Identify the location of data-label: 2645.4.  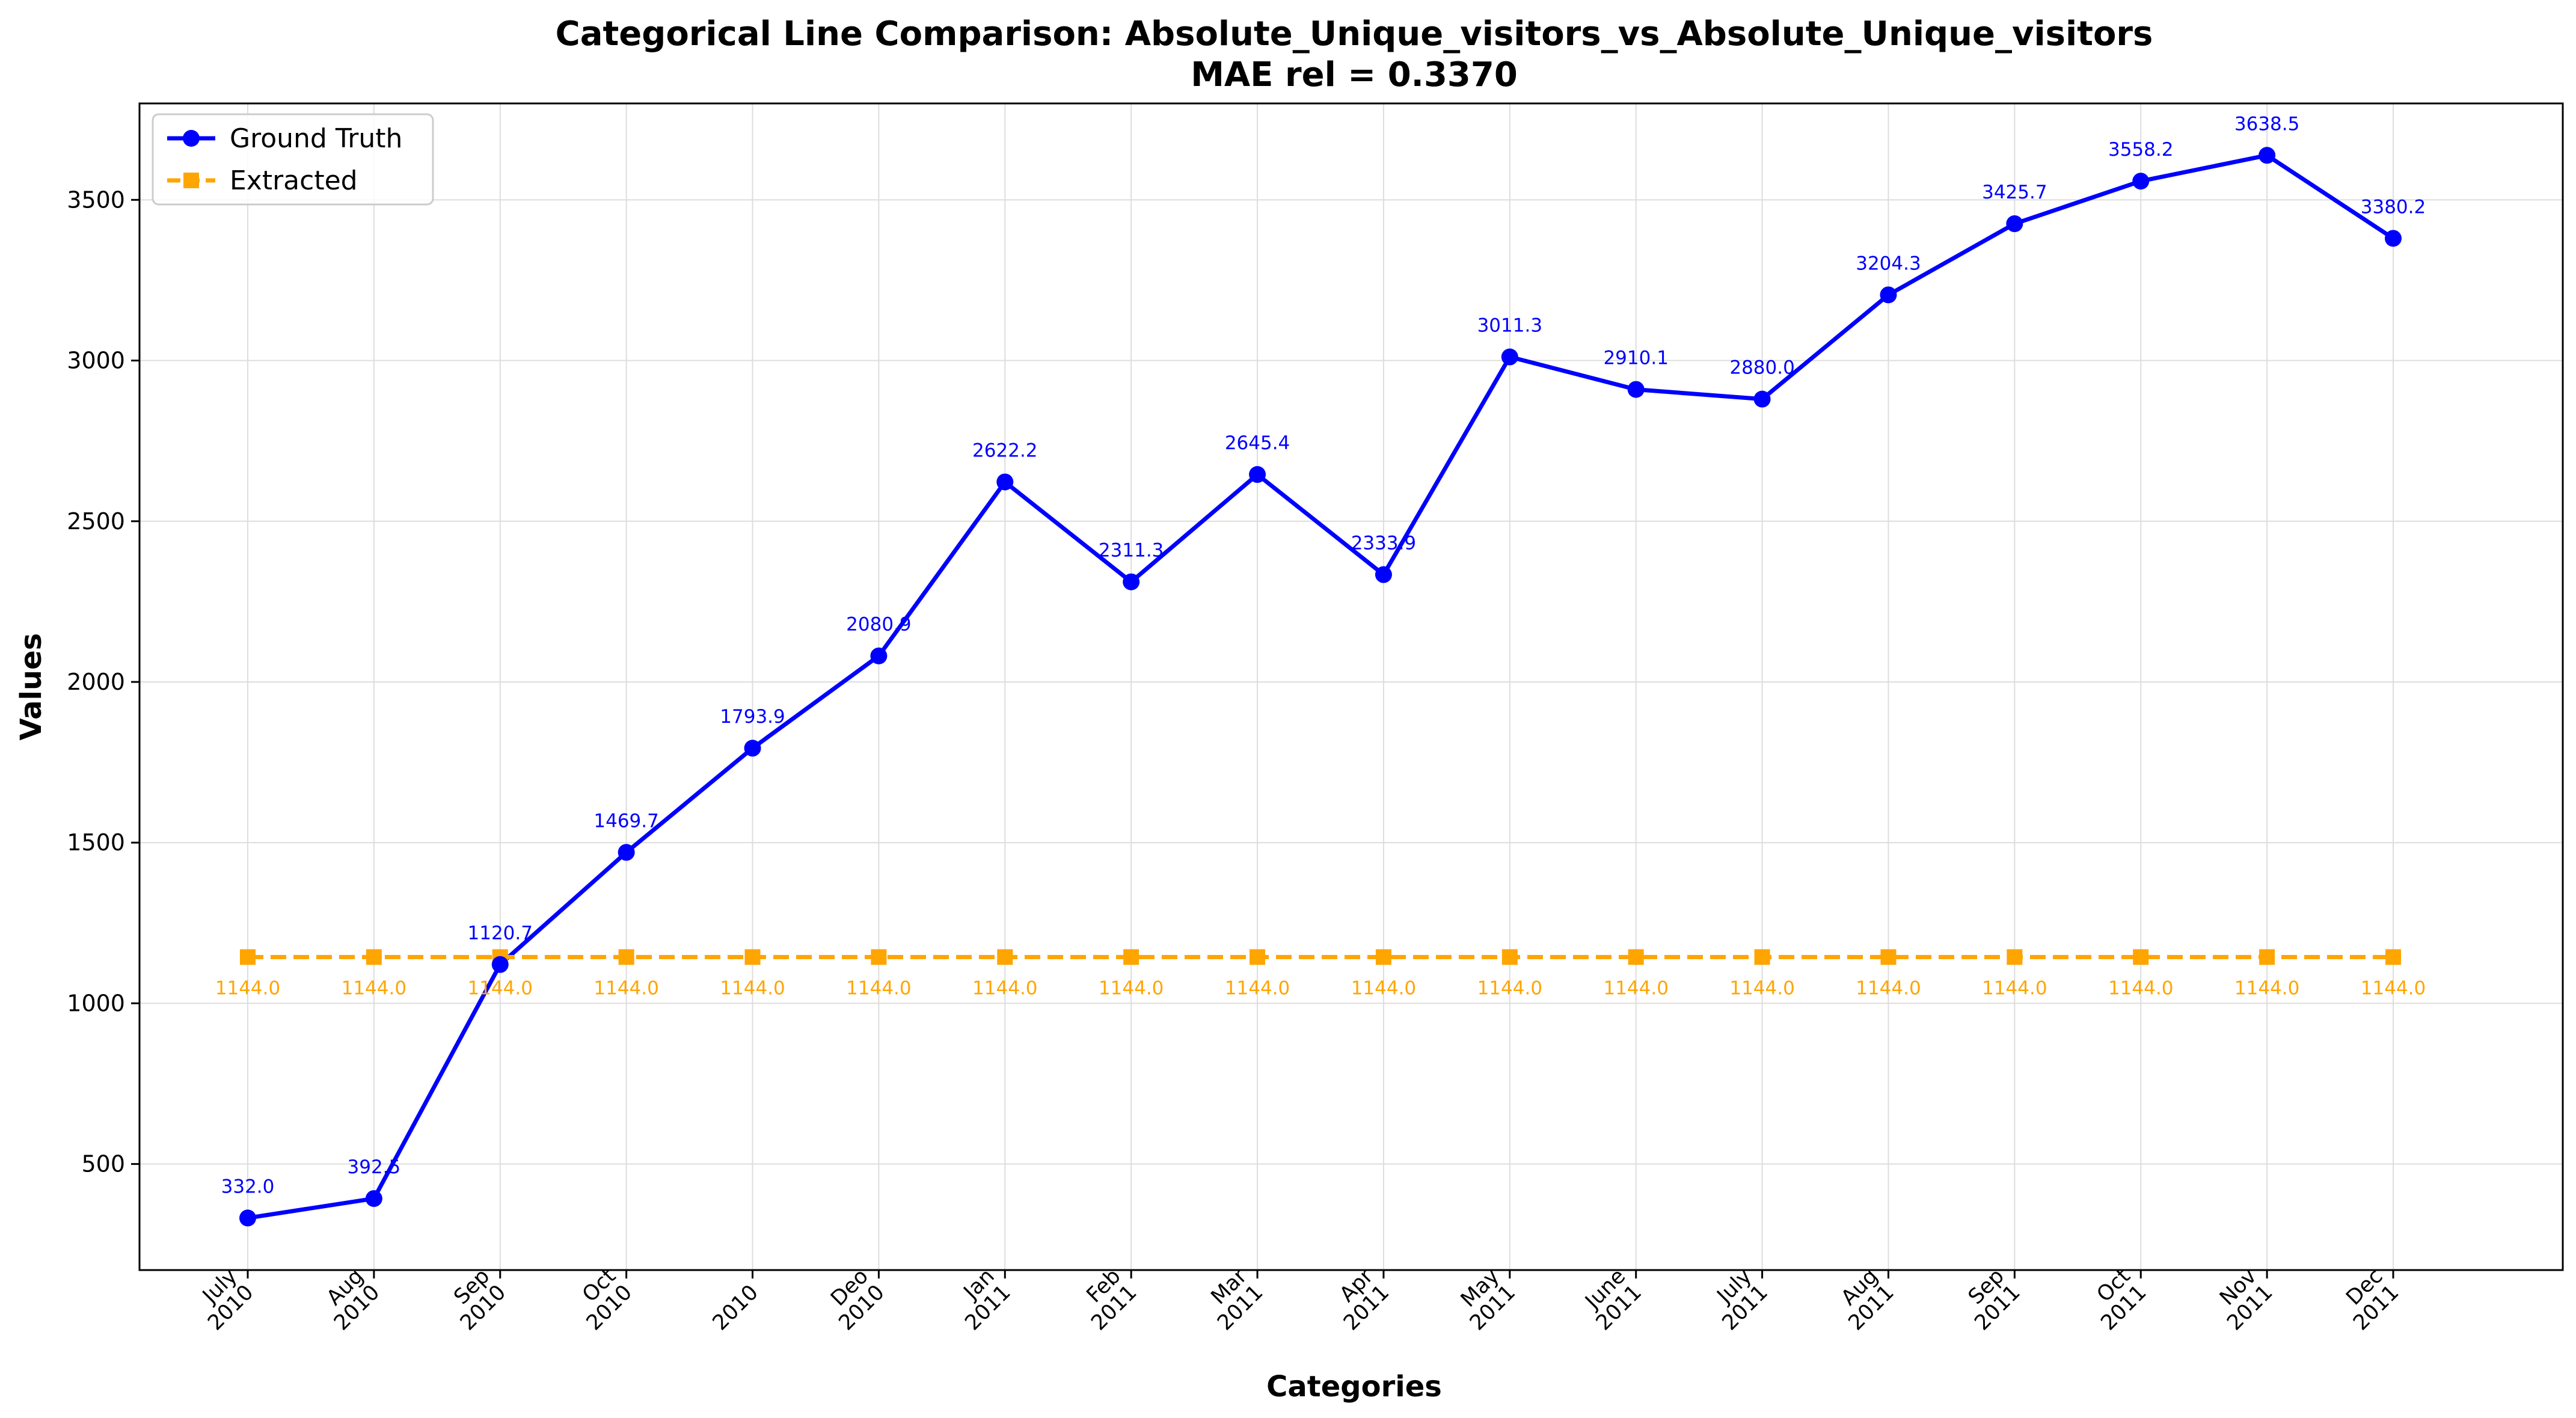
(1257, 443).